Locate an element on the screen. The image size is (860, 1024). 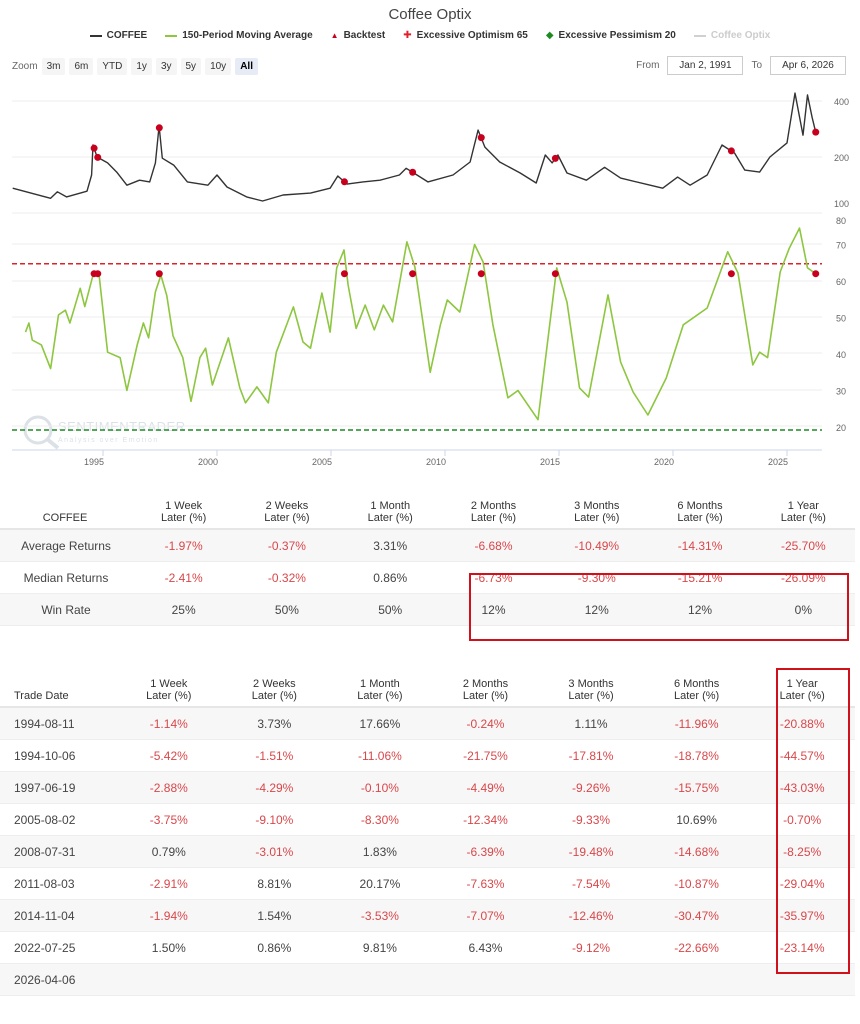
trade-cell: -35.97% is located at coordinates (802, 915).